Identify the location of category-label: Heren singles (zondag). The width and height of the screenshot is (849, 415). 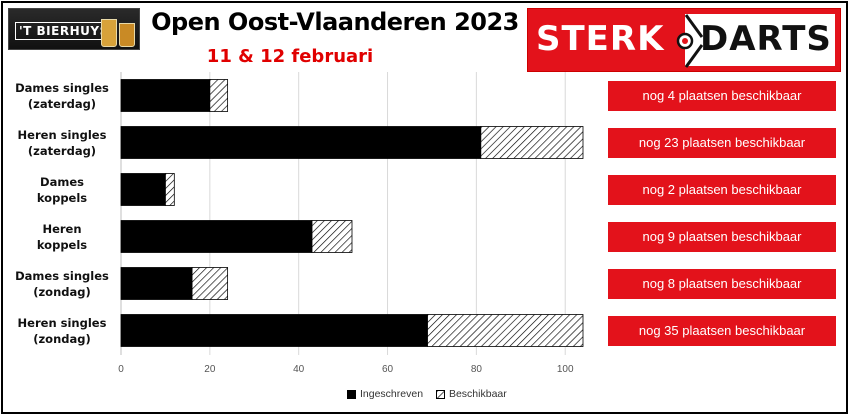
(62, 331).